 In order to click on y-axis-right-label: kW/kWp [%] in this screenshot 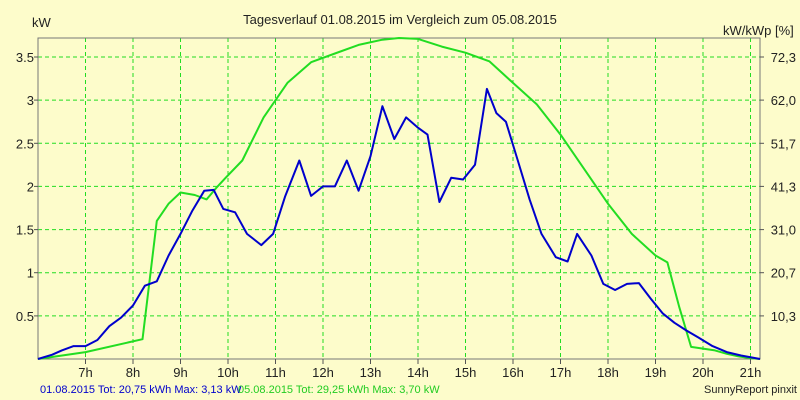, I will do `click(758, 30)`.